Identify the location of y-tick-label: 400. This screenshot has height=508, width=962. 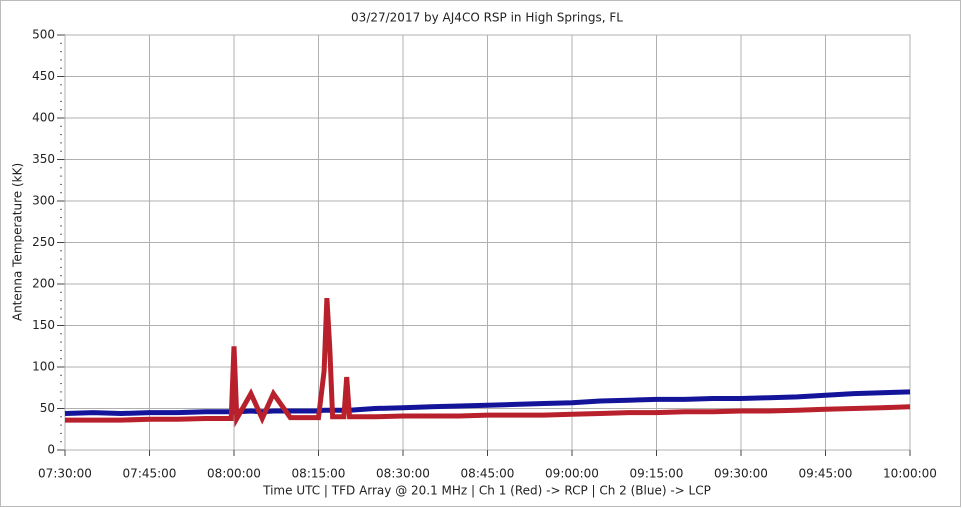
(43, 118).